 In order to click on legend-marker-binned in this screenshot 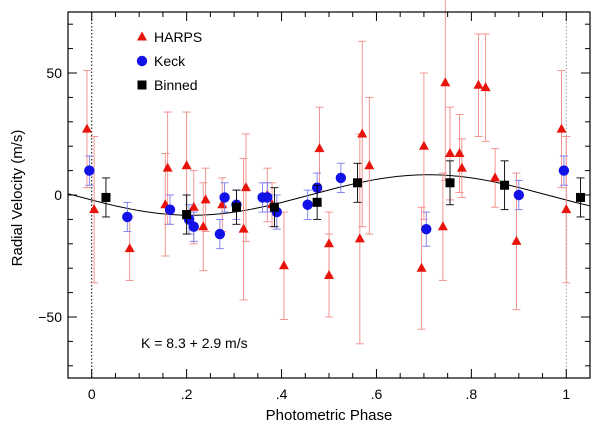, I will do `click(142, 85)`.